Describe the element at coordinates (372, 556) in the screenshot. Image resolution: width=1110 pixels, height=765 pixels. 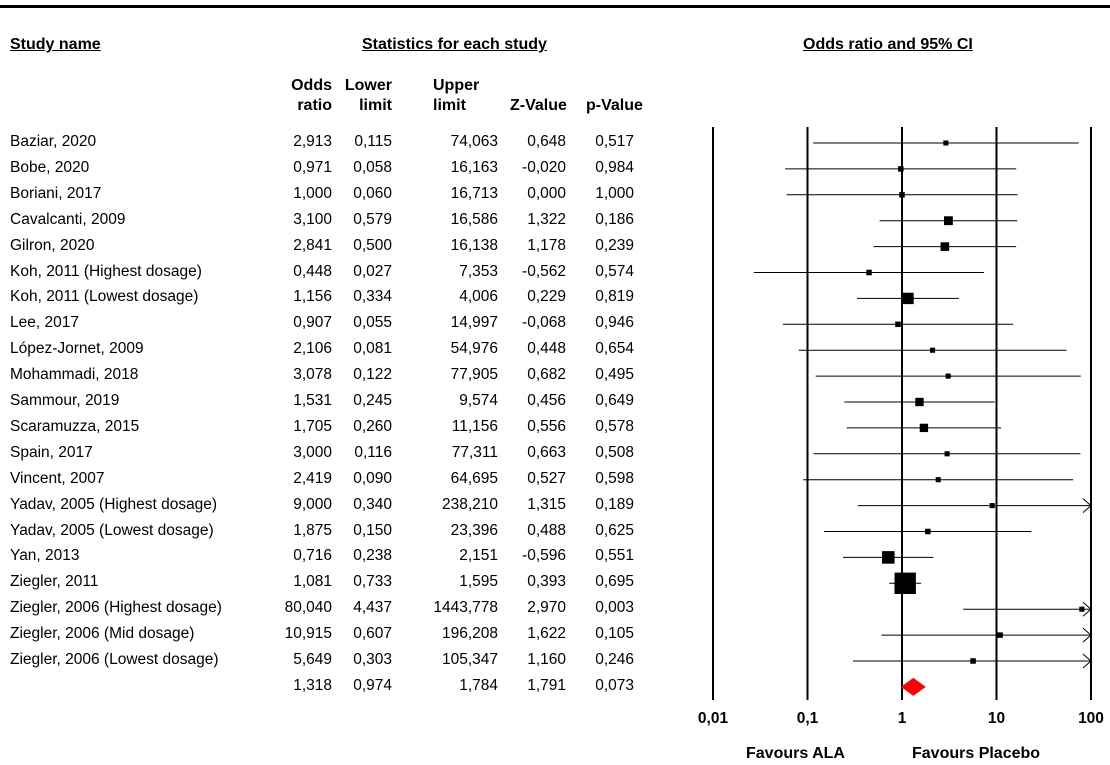
I see `stat-cell-lower: 0,238` at that location.